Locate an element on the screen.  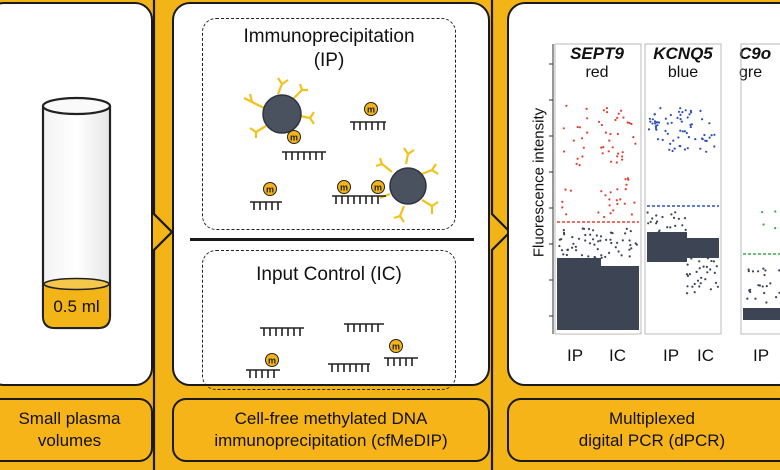
ip-box: Immunoprecipitation (IP) is located at coordinates (329, 124).